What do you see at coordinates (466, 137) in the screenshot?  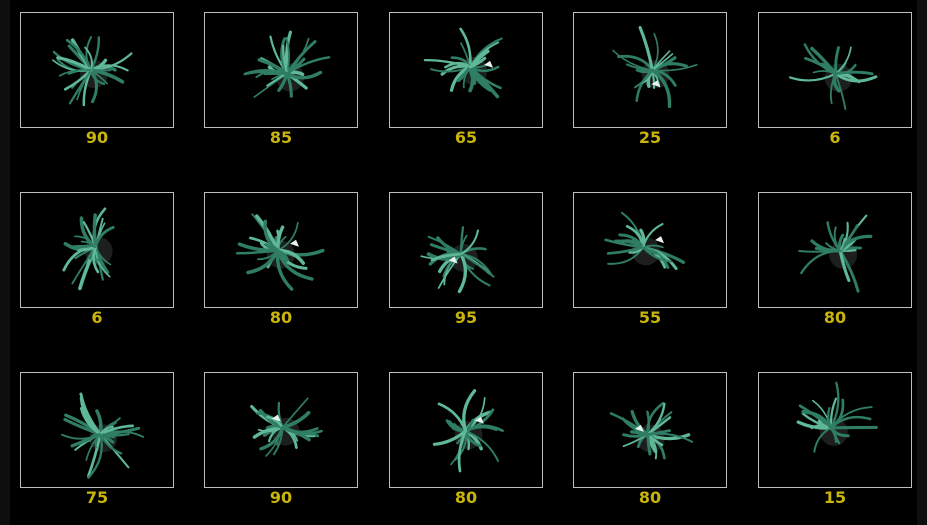 I see `score-label: 65` at bounding box center [466, 137].